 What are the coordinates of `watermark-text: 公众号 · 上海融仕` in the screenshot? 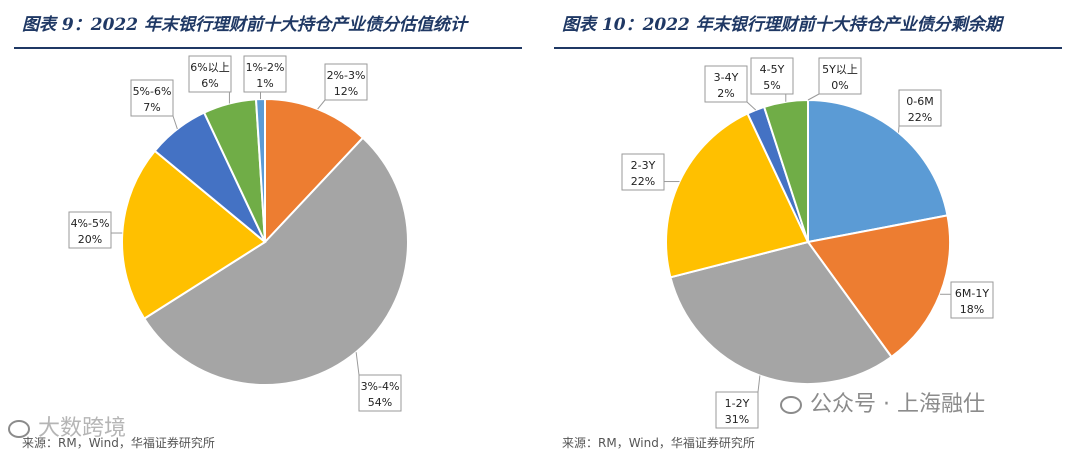 It's located at (897, 404).